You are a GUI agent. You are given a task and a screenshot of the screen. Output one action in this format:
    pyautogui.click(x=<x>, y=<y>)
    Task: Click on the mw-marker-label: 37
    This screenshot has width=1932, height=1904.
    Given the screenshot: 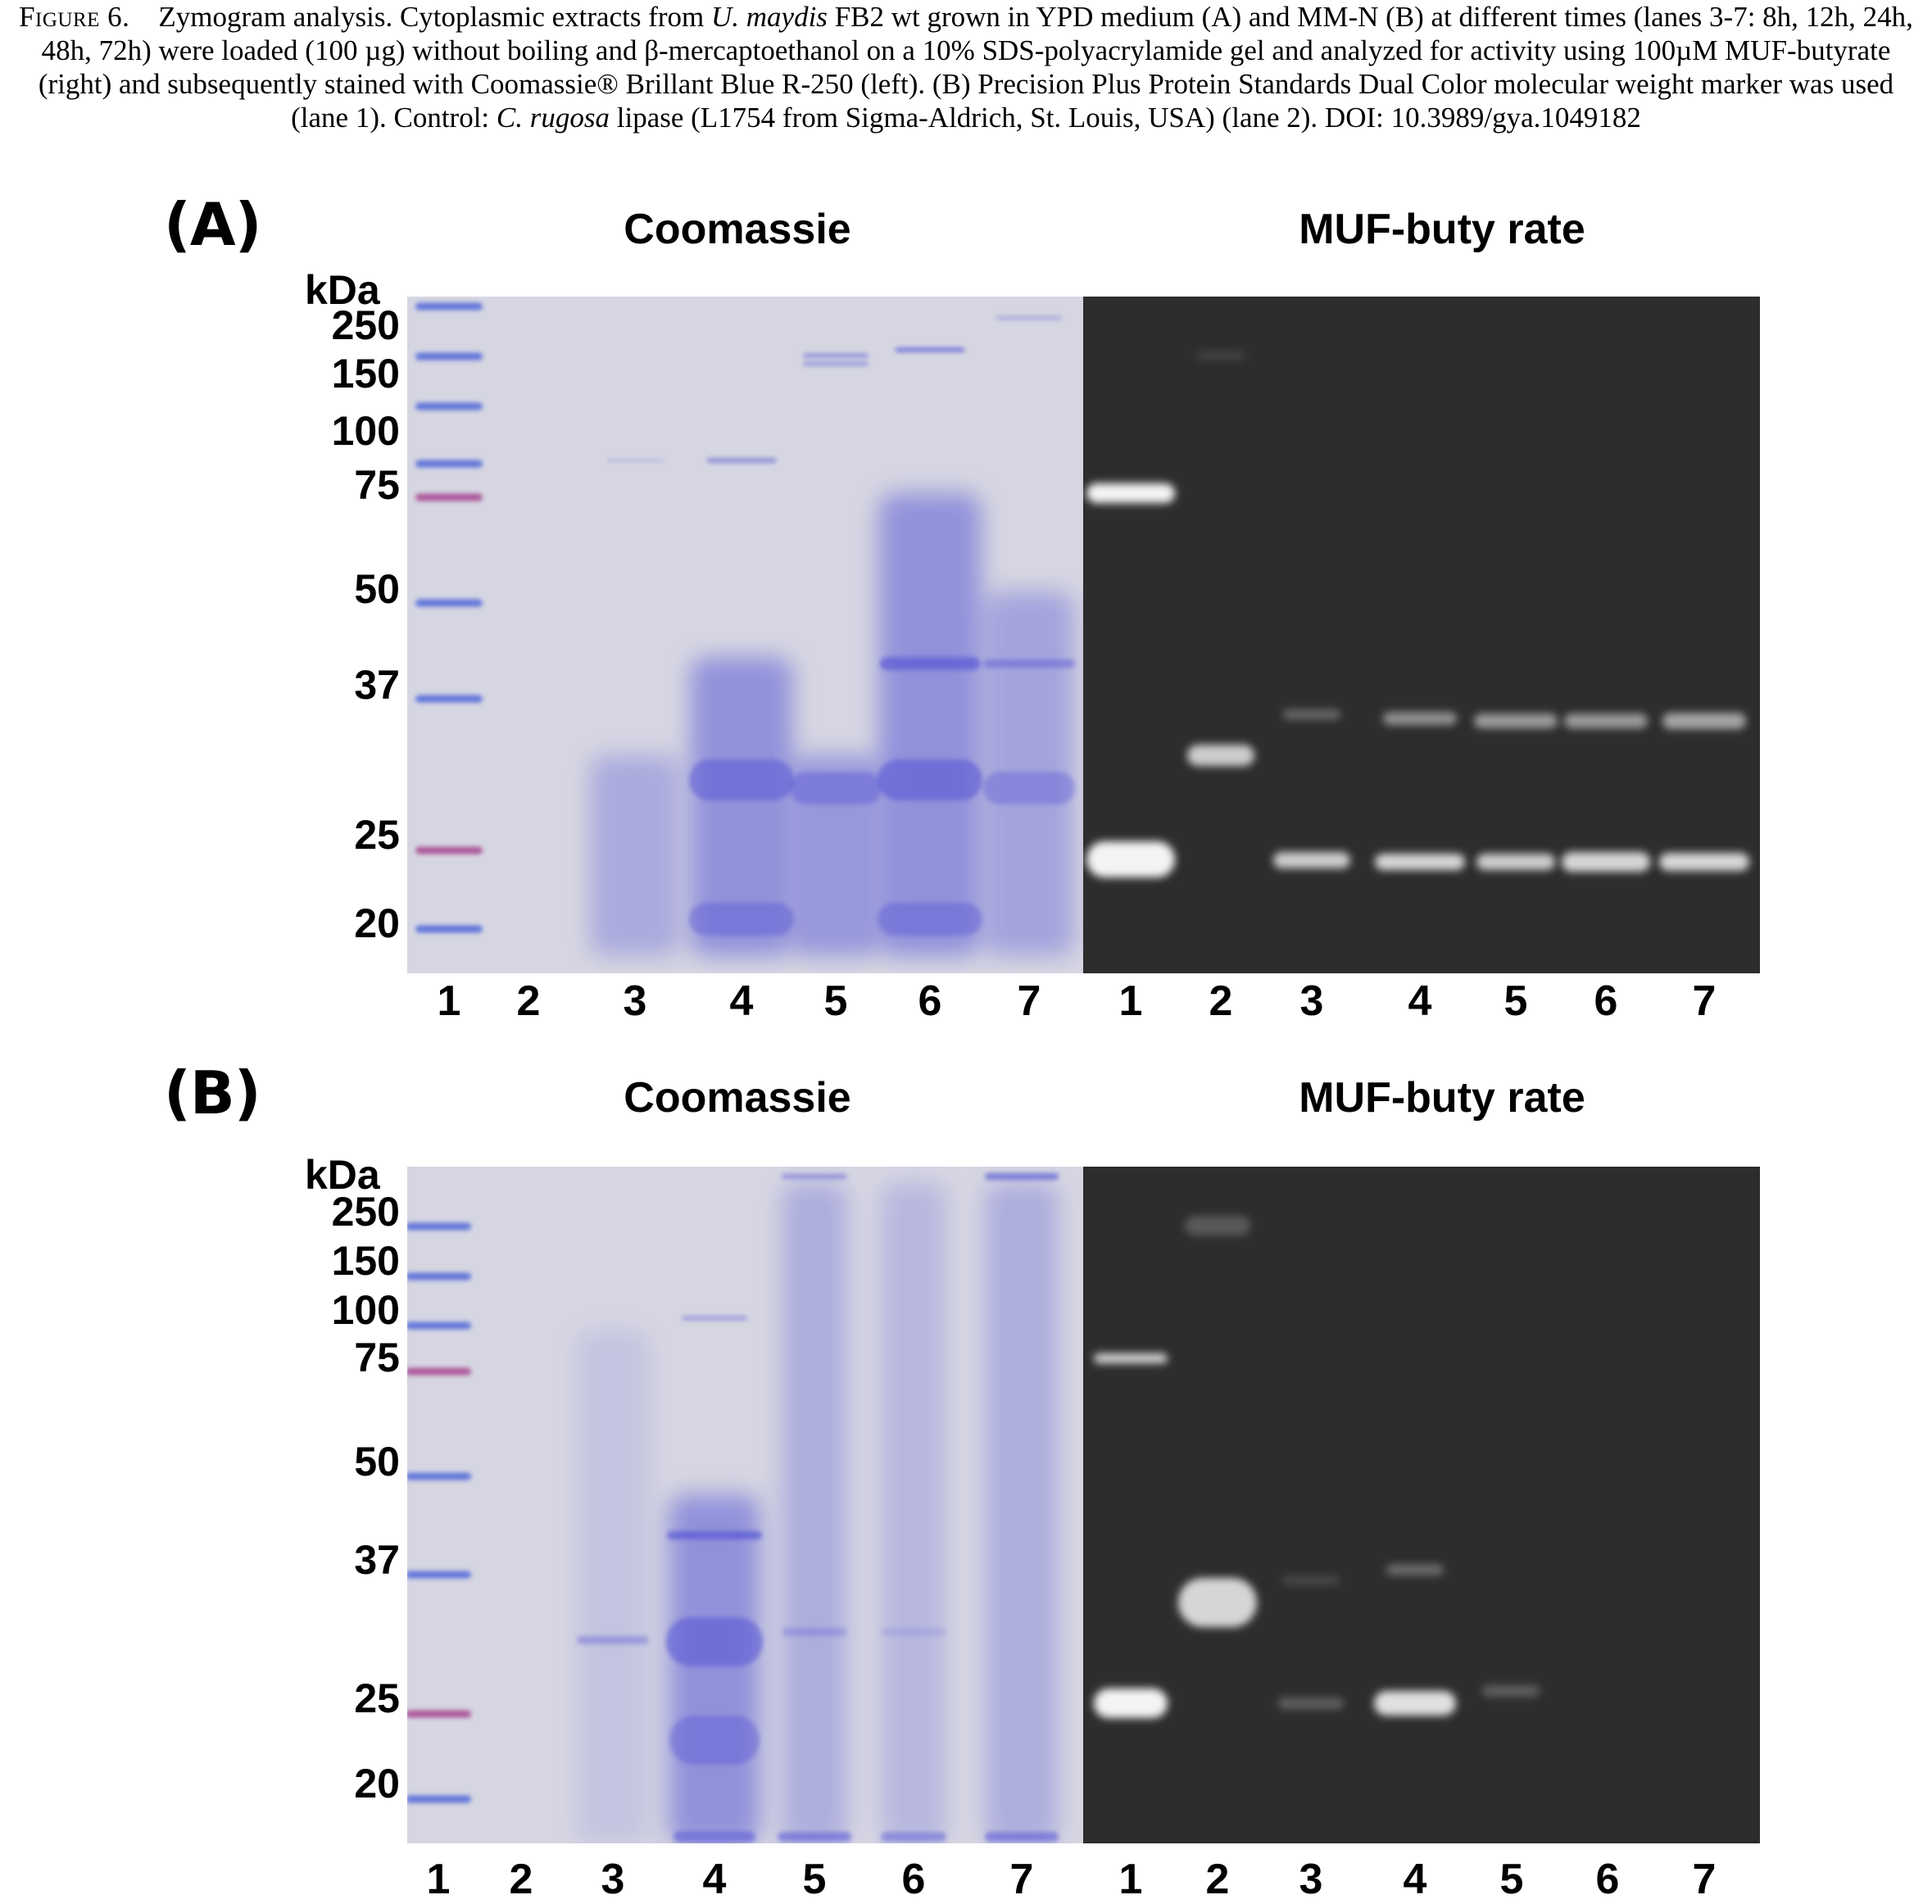 What is the action you would take?
    pyautogui.click(x=377, y=1560)
    